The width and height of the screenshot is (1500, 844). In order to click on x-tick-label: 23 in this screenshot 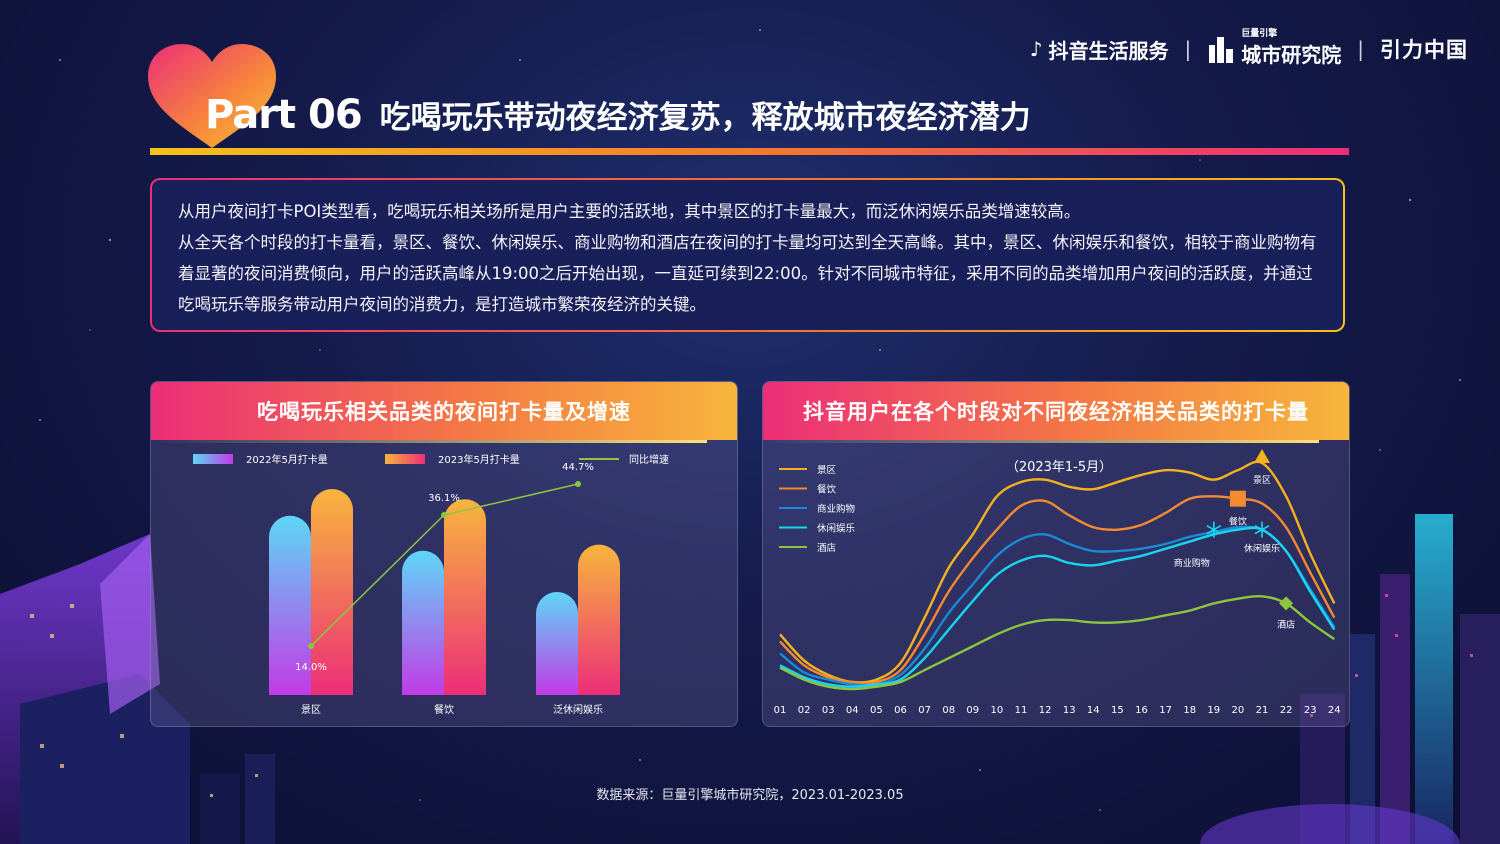, I will do `click(1310, 710)`.